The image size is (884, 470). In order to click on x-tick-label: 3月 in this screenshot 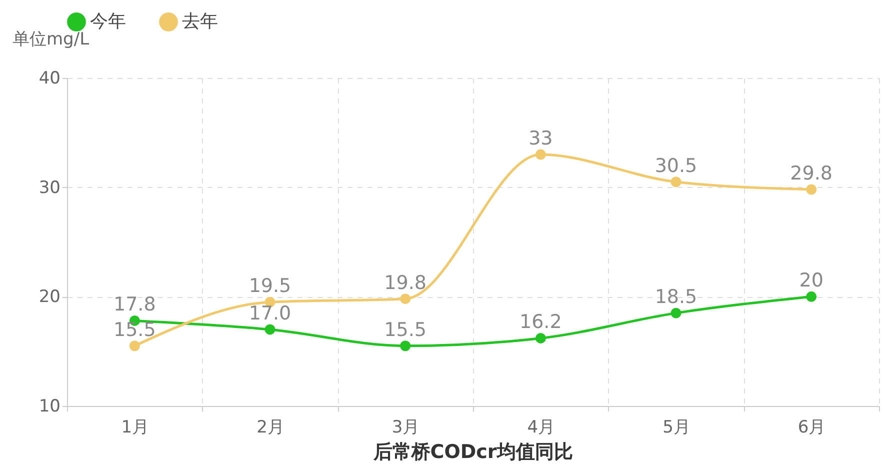, I will do `click(406, 428)`.